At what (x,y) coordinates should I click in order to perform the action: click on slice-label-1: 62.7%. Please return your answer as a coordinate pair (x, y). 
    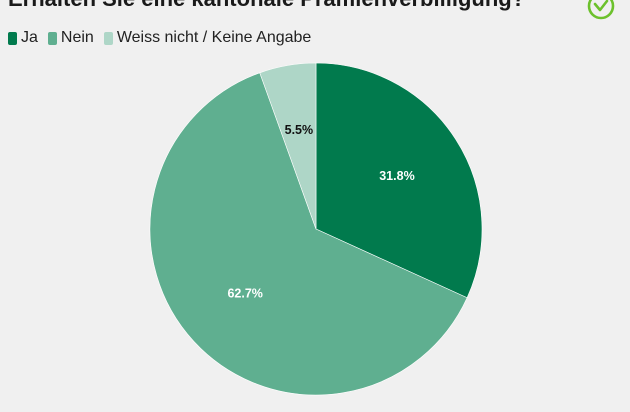
    Looking at the image, I should click on (244, 294).